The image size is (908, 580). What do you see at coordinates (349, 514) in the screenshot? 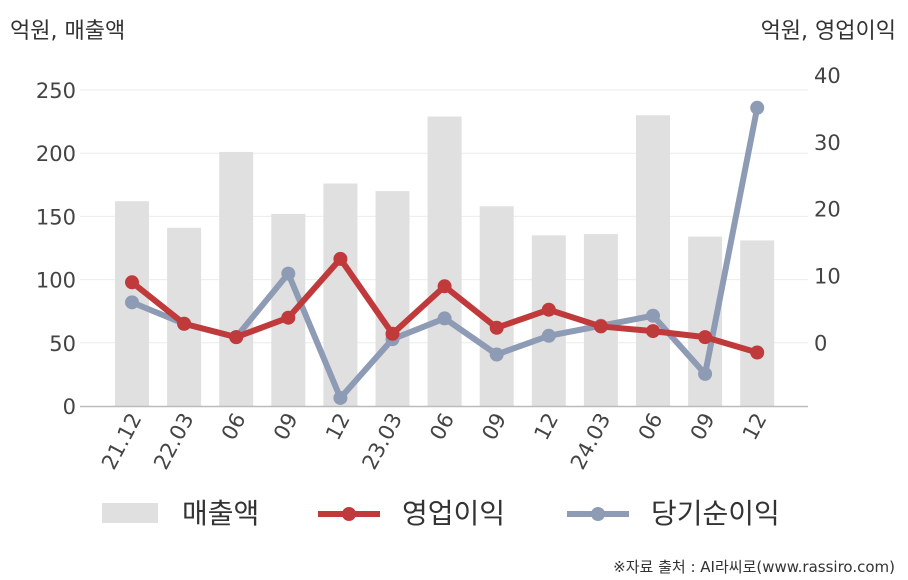
I see `legend-marker-operating-profit` at bounding box center [349, 514].